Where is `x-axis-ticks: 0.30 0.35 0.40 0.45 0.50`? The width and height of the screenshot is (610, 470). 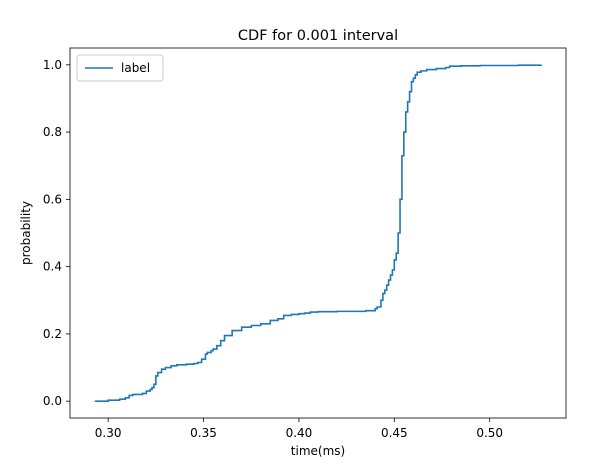 x-axis-ticks: 0.30 0.35 0.40 0.45 0.50 is located at coordinates (299, 429).